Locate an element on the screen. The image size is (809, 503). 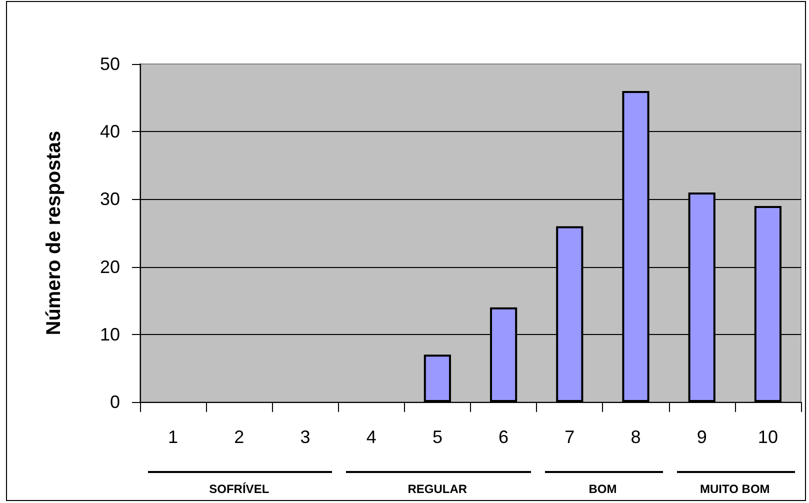
y-tick-label: 0 is located at coordinates (115, 402).